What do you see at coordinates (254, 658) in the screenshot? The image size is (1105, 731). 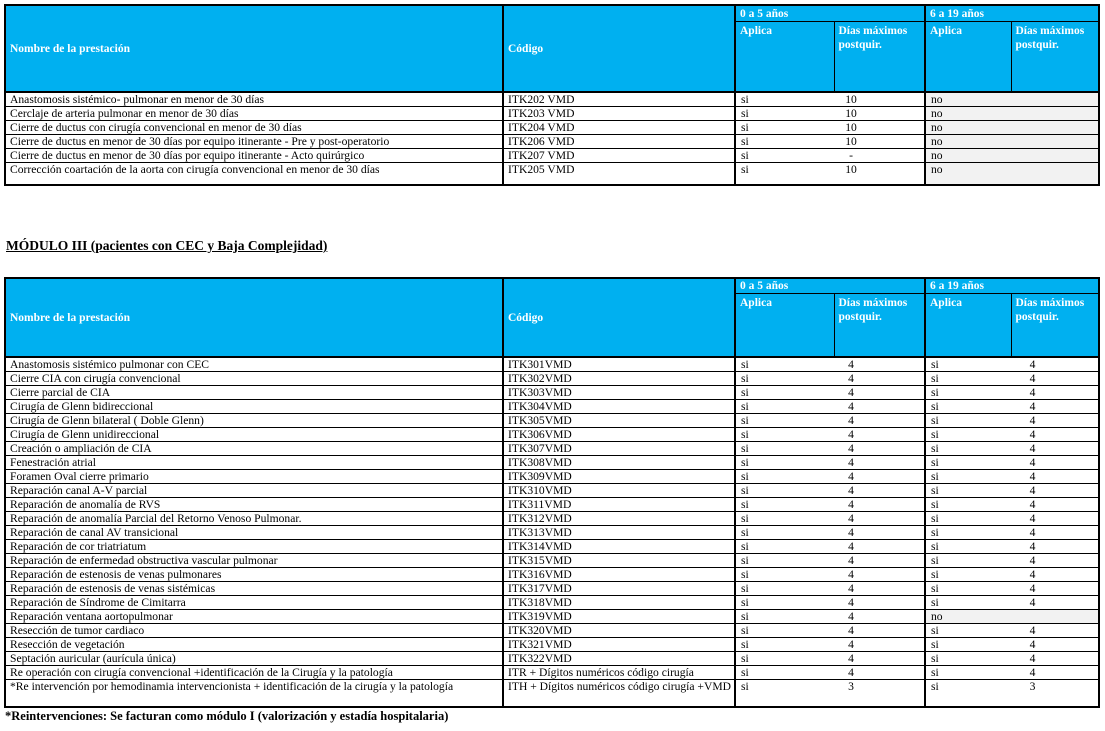 I see `prestacion-name-cell: Septación auricular (aurícula única)` at bounding box center [254, 658].